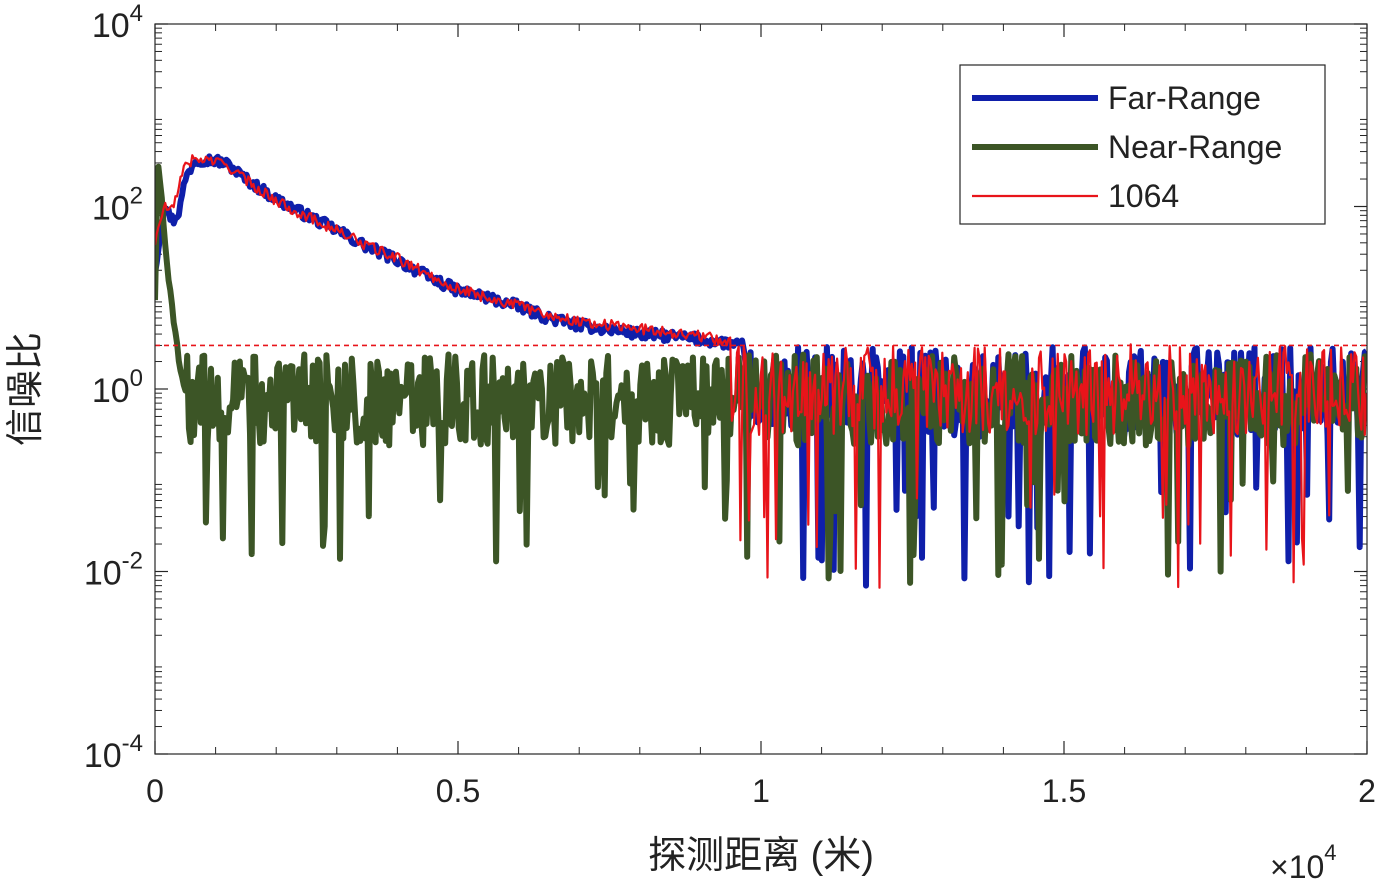 The height and width of the screenshot is (883, 1377). I want to click on x-tick-label: 1.5, so click(1064, 791).